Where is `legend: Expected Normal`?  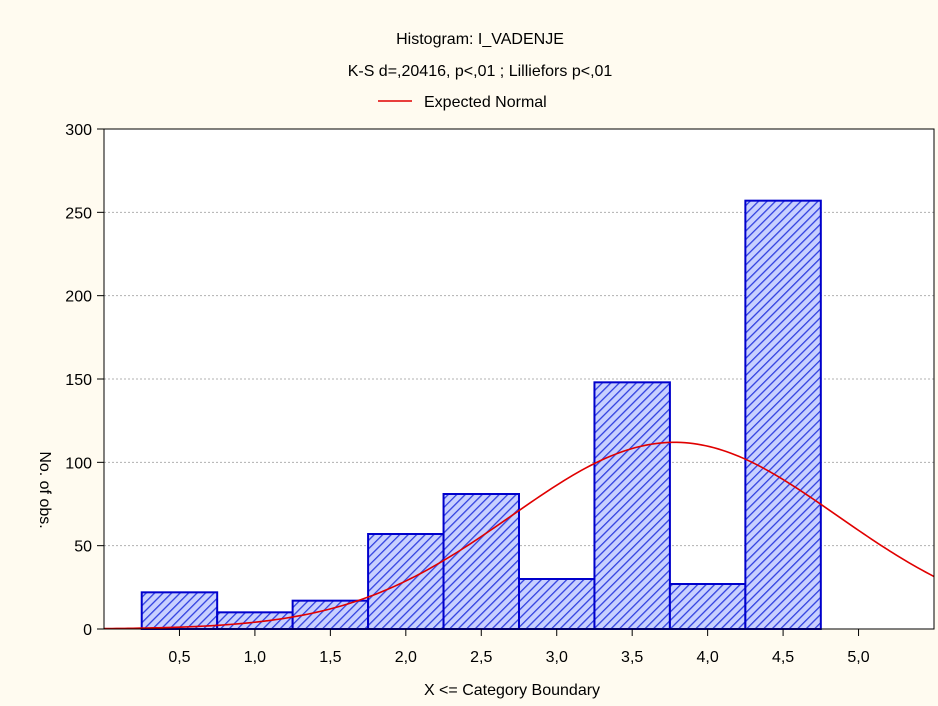
legend: Expected Normal is located at coordinates (462, 102).